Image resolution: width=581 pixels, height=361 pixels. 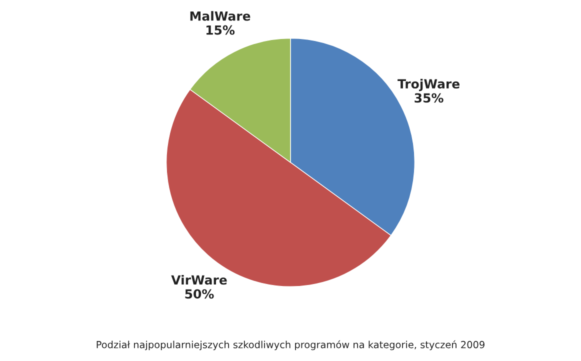 What do you see at coordinates (220, 16) in the screenshot?
I see `slice-label: MalWare` at bounding box center [220, 16].